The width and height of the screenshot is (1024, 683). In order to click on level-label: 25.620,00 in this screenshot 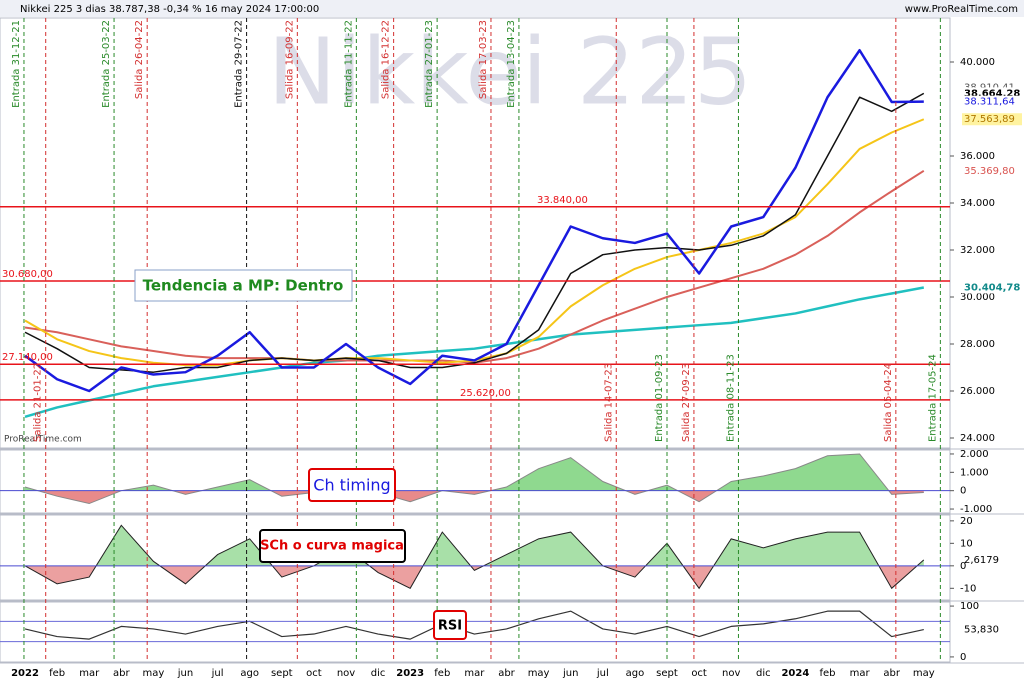, I will do `click(485, 393)`.